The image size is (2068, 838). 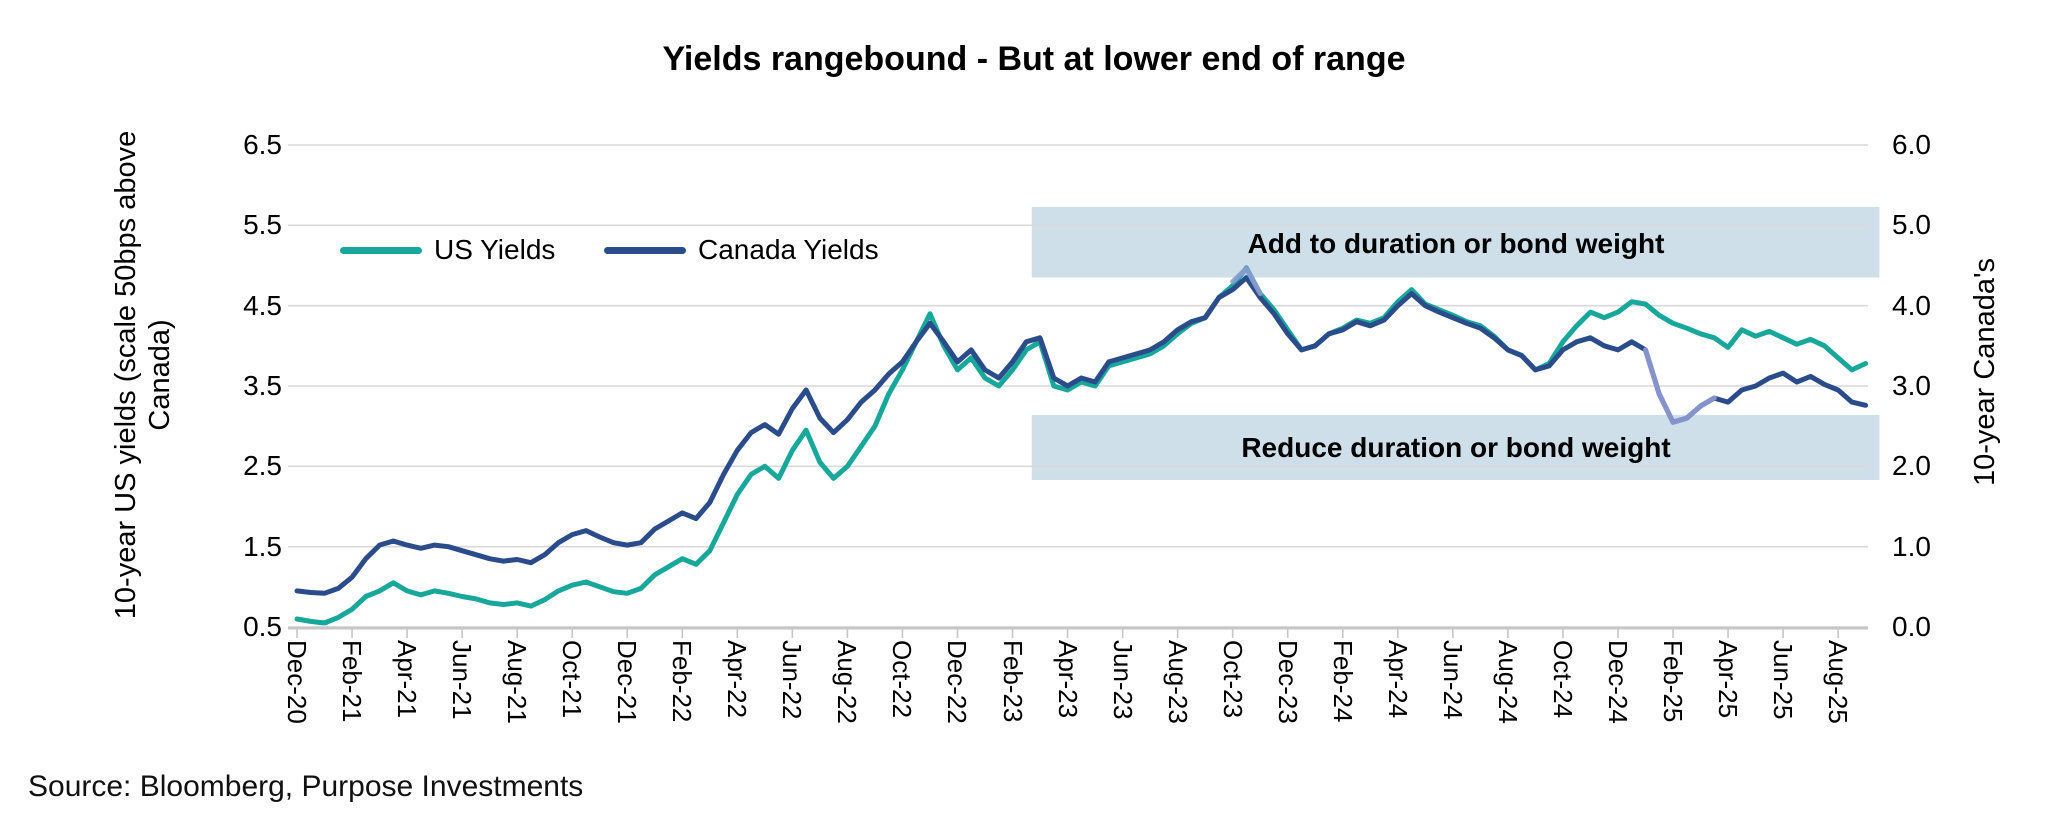 What do you see at coordinates (1911, 225) in the screenshot?
I see `right-axis-tick-label: 5.0` at bounding box center [1911, 225].